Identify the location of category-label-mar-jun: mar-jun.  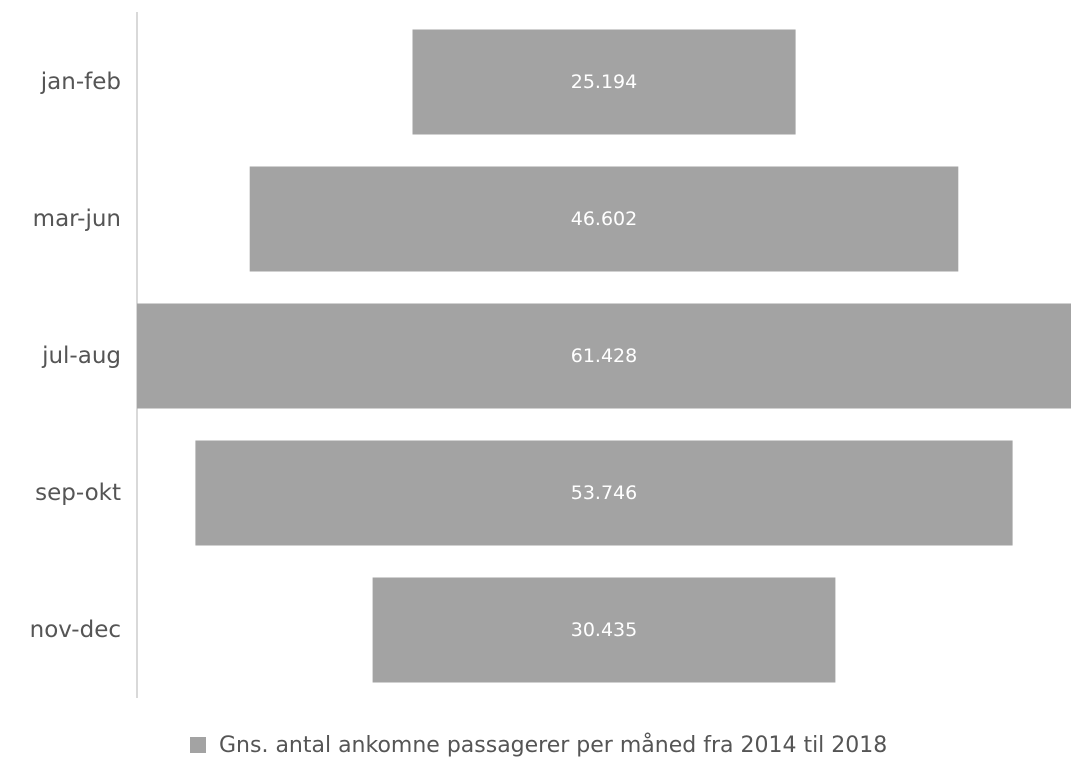
(77, 219).